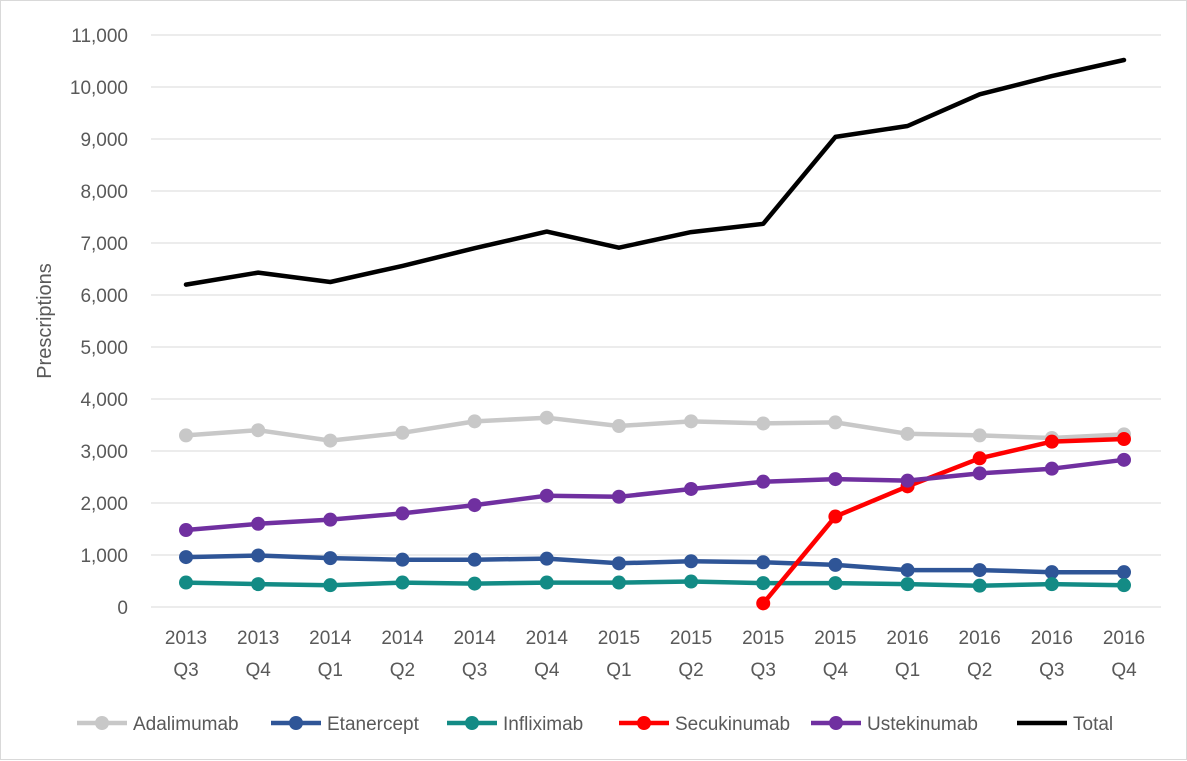  I want to click on legend-label: Adalimumab, so click(186, 724).